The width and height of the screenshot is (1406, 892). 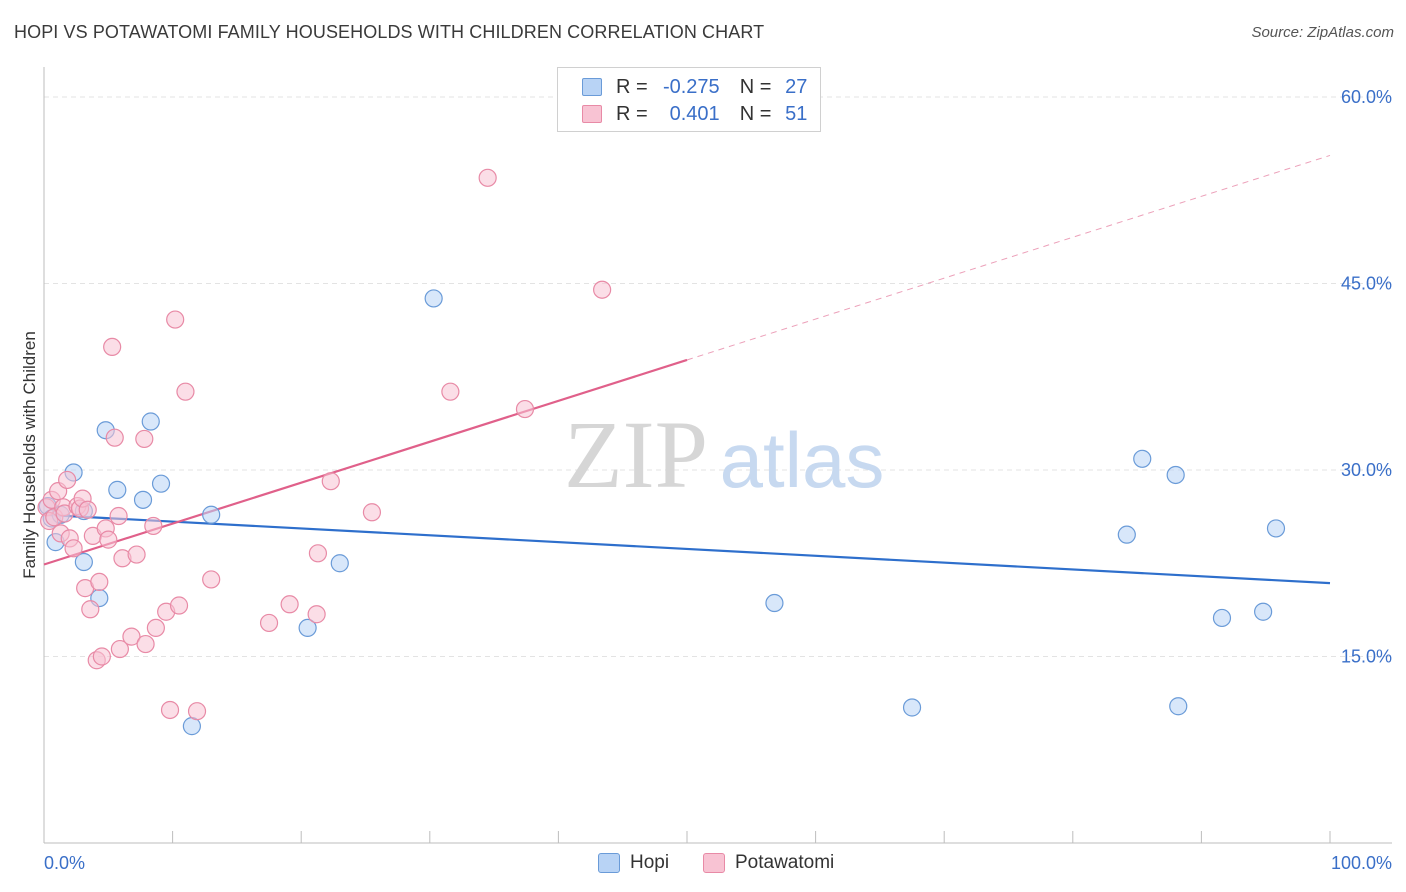 What do you see at coordinates (1008, 257) in the screenshot?
I see `potawatomi-trend-extension` at bounding box center [1008, 257].